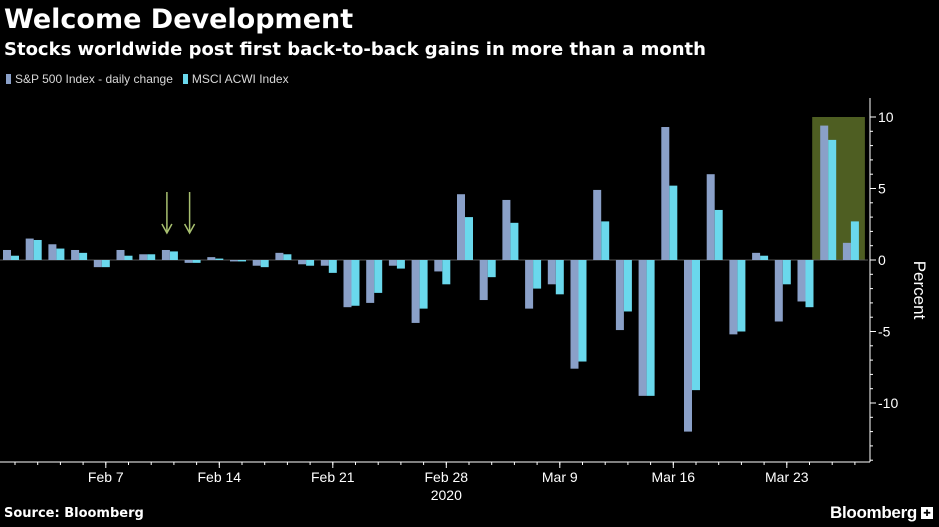 The height and width of the screenshot is (527, 939). What do you see at coordinates (674, 477) in the screenshot?
I see `x-tick-label: Mar 16` at bounding box center [674, 477].